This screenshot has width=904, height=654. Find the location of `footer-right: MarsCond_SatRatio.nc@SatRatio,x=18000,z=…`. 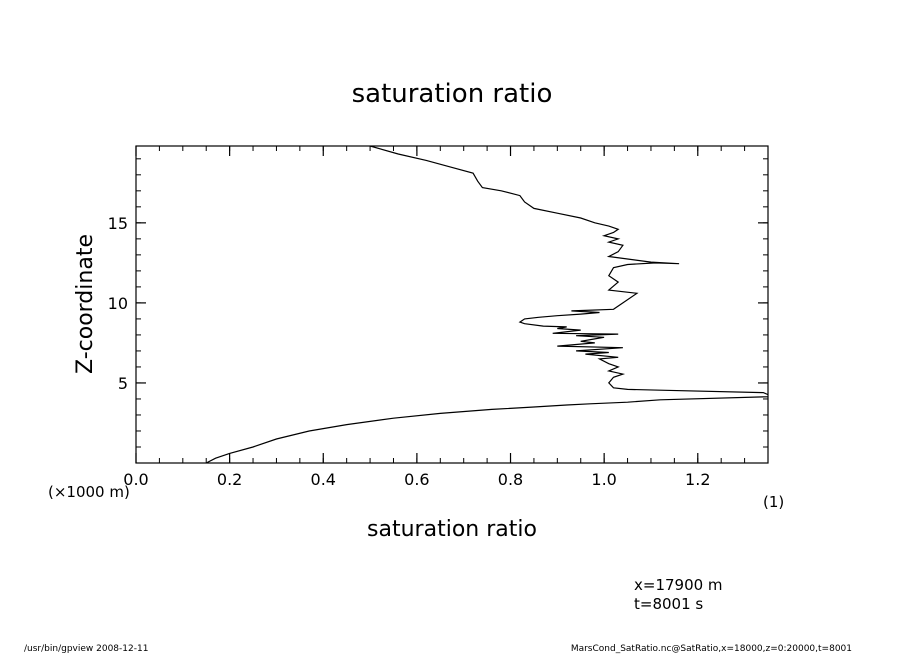

footer-right: MarsCond_SatRatio.nc@SatRatio,x=18000,z=… is located at coordinates (711, 649).